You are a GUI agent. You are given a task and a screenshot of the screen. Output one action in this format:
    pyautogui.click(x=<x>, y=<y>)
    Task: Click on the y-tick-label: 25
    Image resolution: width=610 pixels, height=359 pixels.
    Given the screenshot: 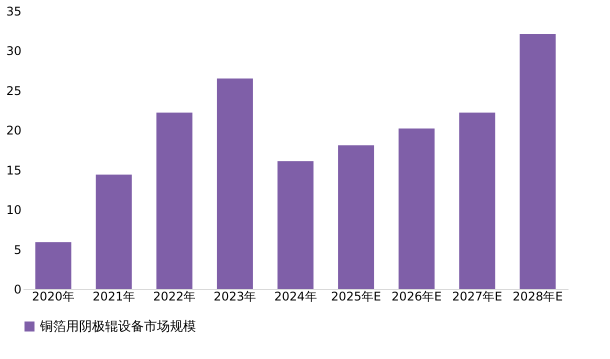 What is the action you would take?
    pyautogui.click(x=14, y=91)
    